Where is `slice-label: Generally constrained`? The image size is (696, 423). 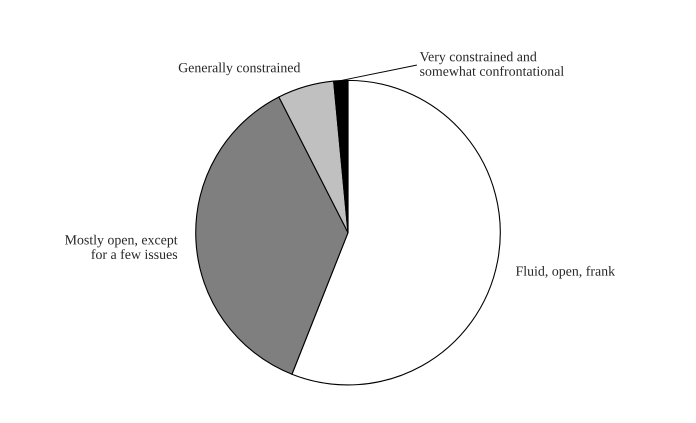 slice-label: Generally constrained is located at coordinates (239, 69).